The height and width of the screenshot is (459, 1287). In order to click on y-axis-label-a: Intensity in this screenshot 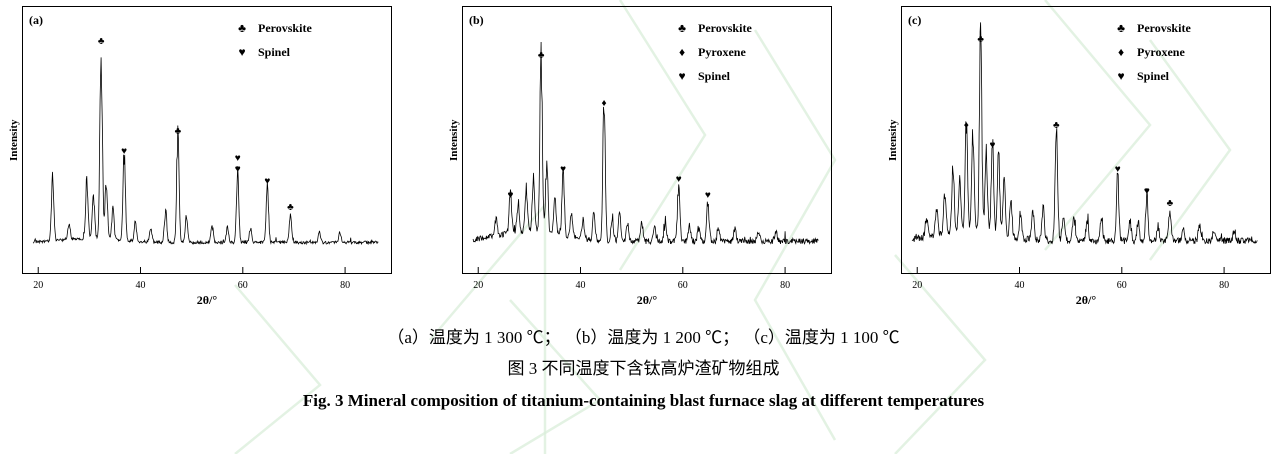, I will do `click(14, 140)`.